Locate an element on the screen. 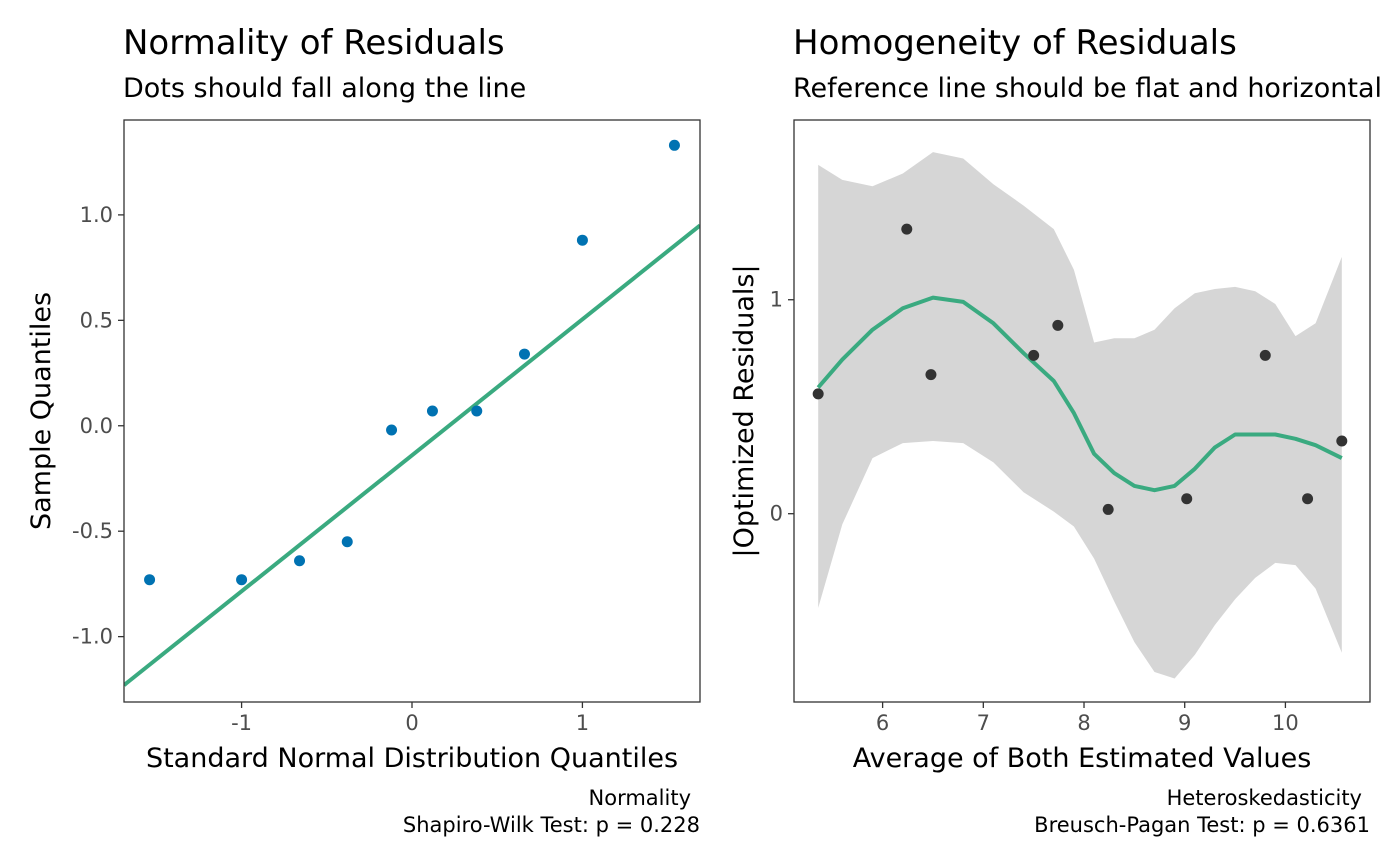  y-tick-label: 0.5 is located at coordinates (96, 320).